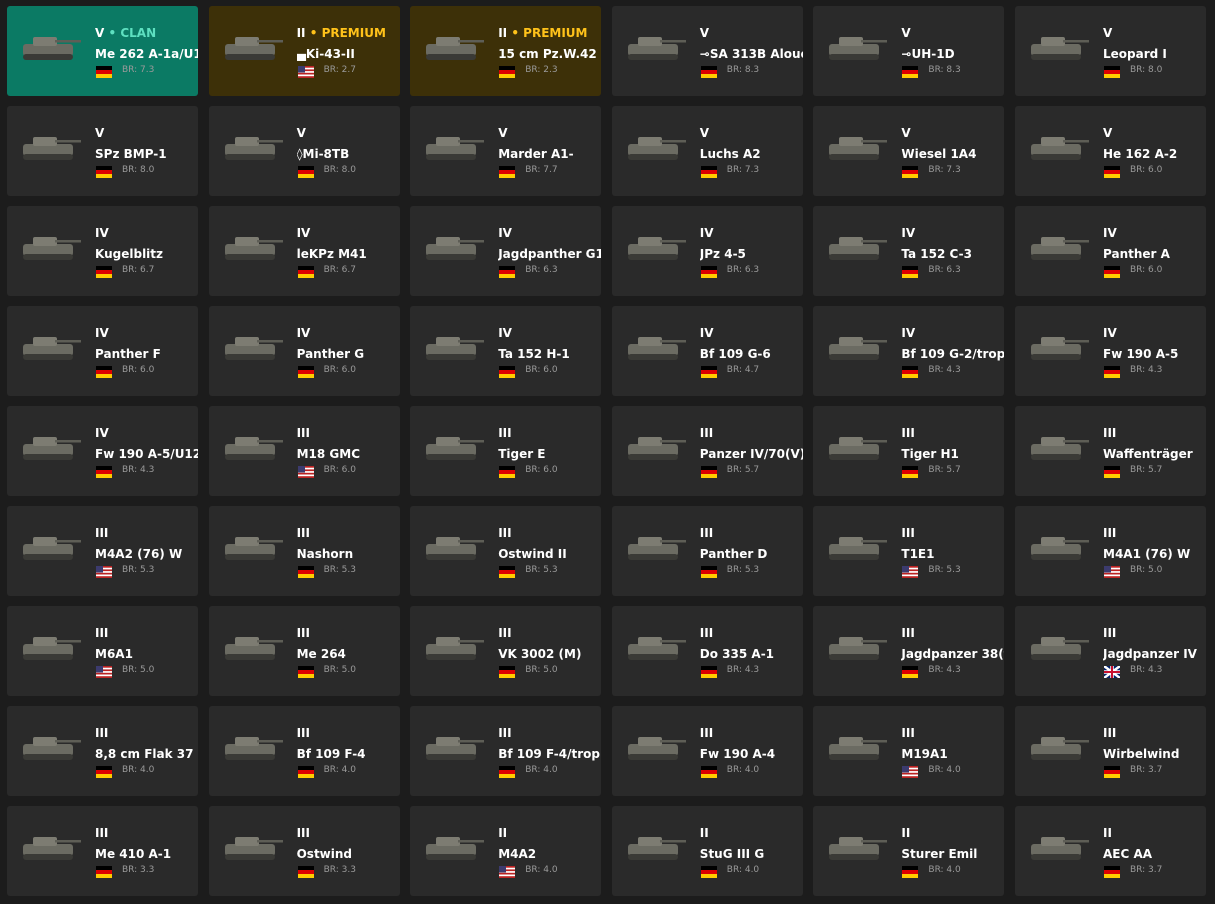 This screenshot has width=1215, height=904. What do you see at coordinates (540, 654) in the screenshot?
I see `vehicle-name: VK 3002 (M)` at bounding box center [540, 654].